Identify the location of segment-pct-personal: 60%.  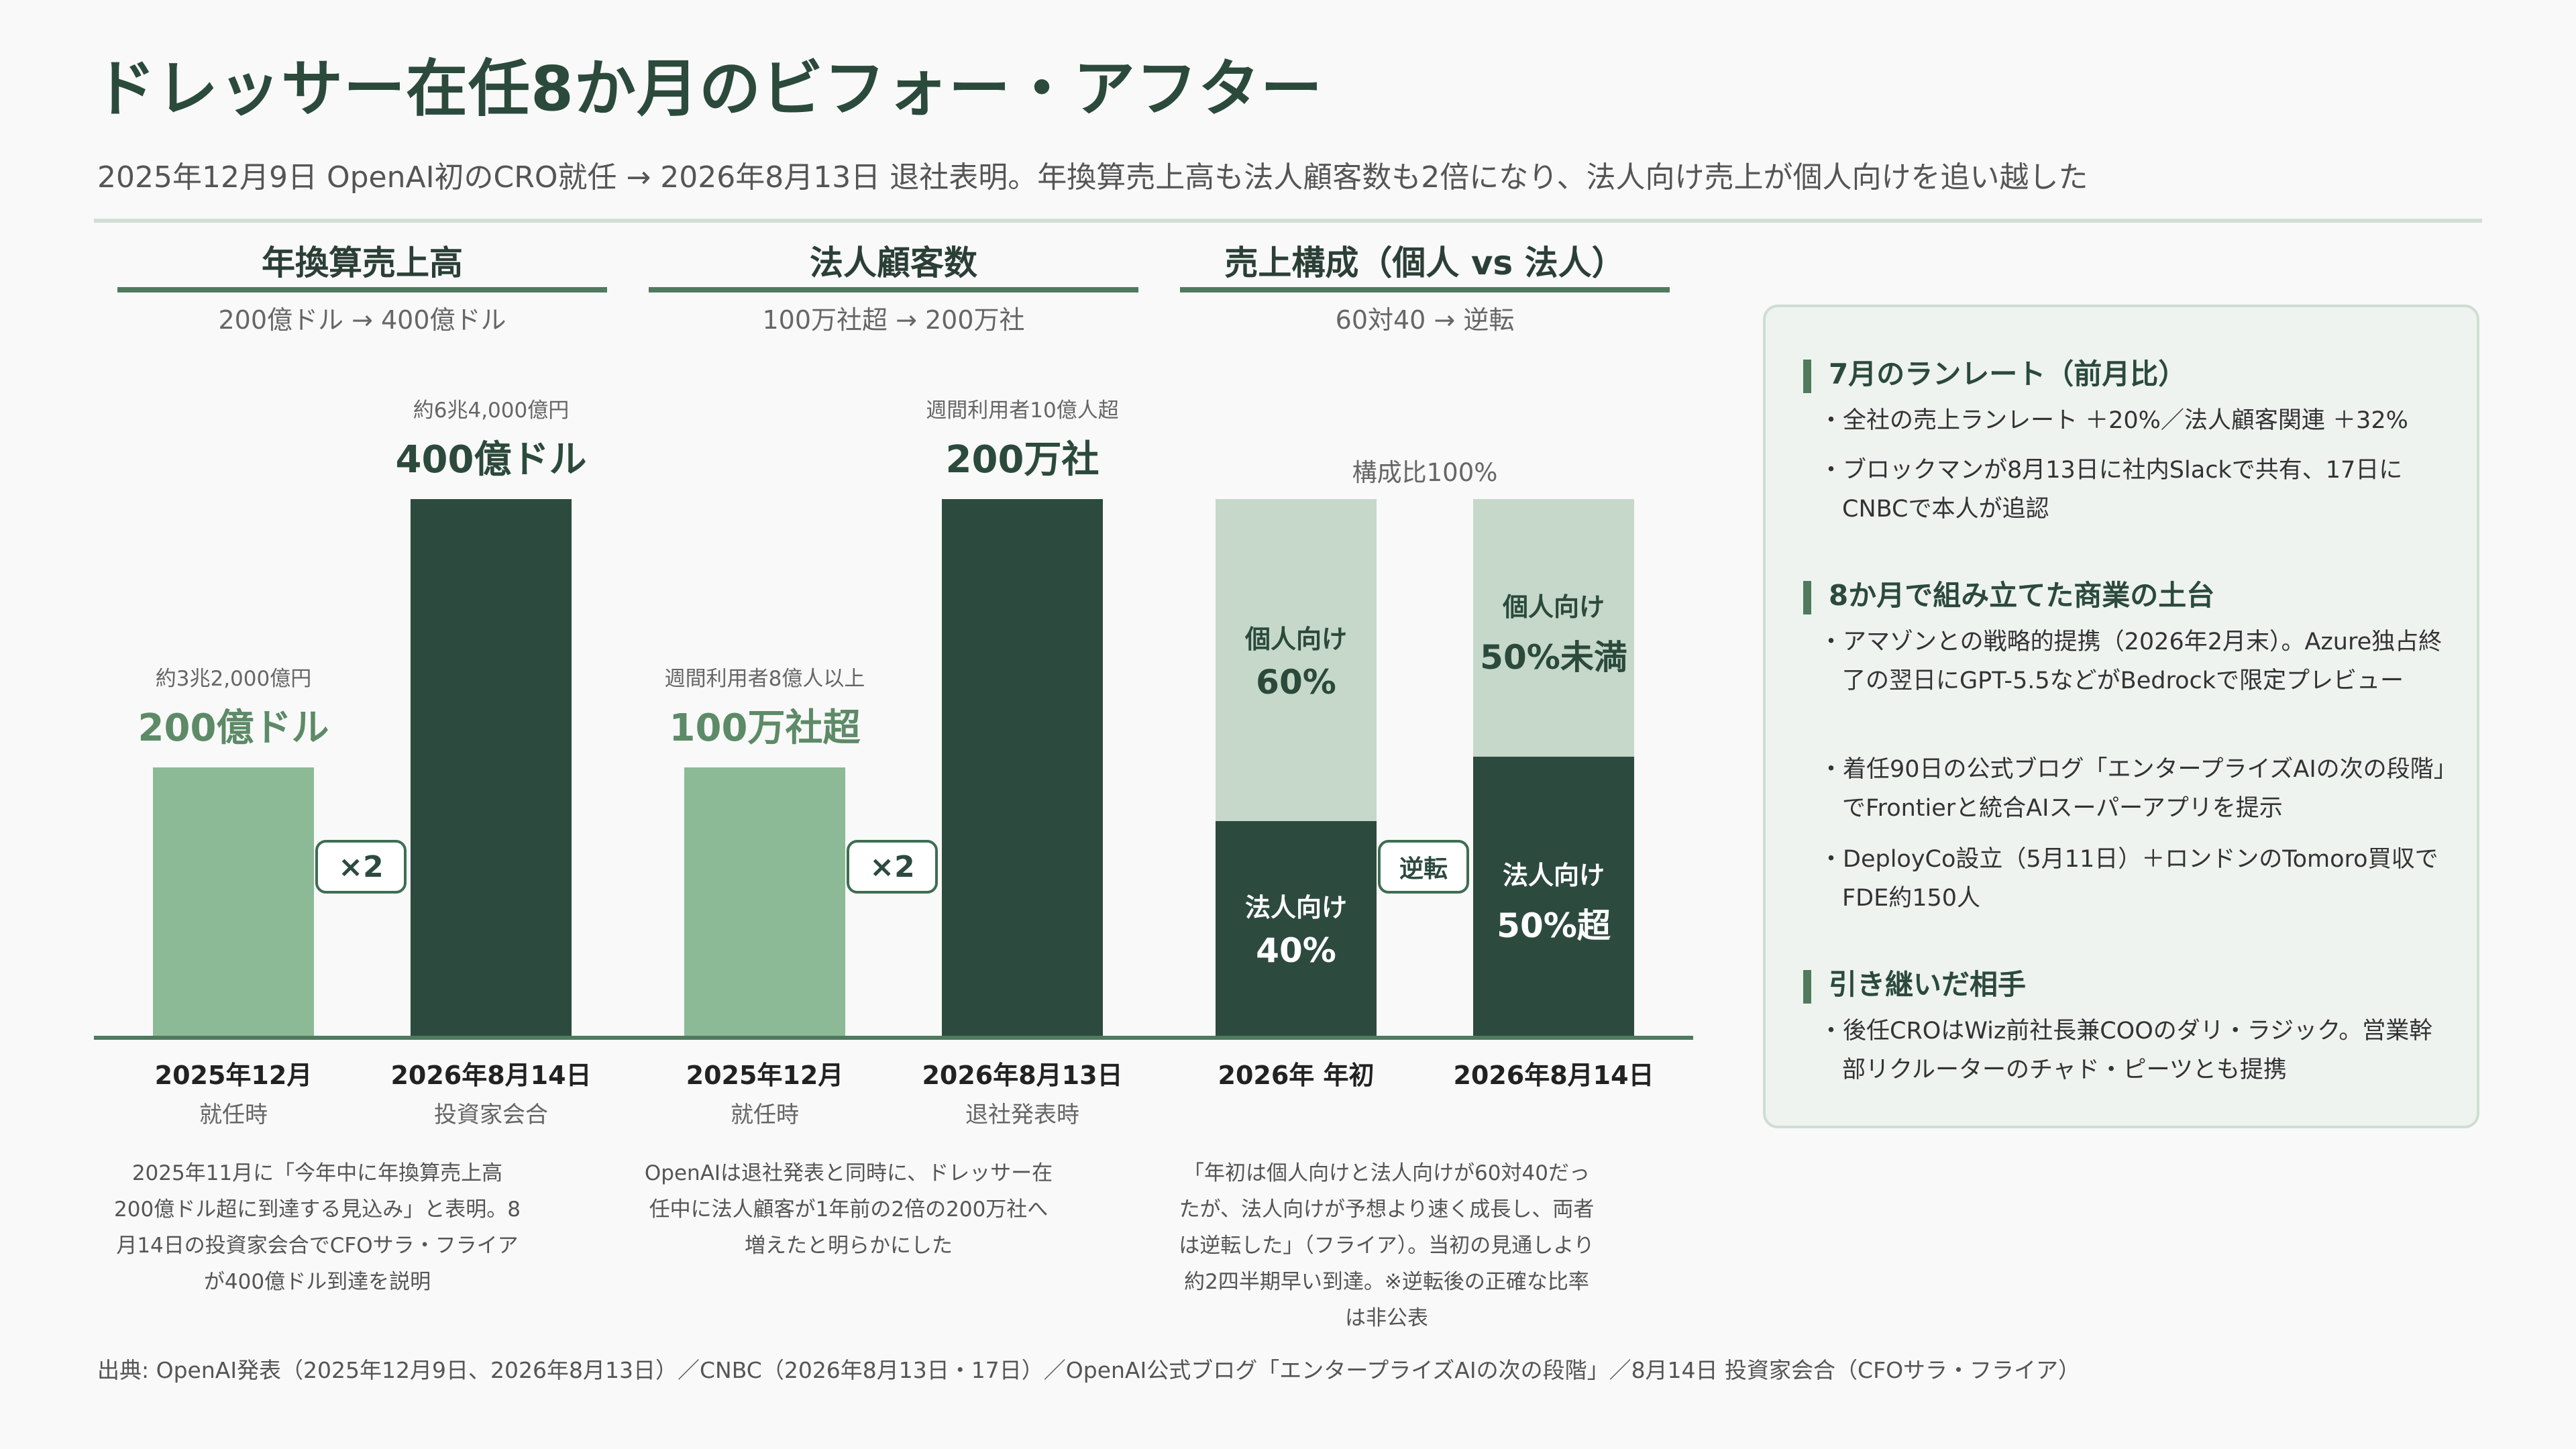
(1296, 682).